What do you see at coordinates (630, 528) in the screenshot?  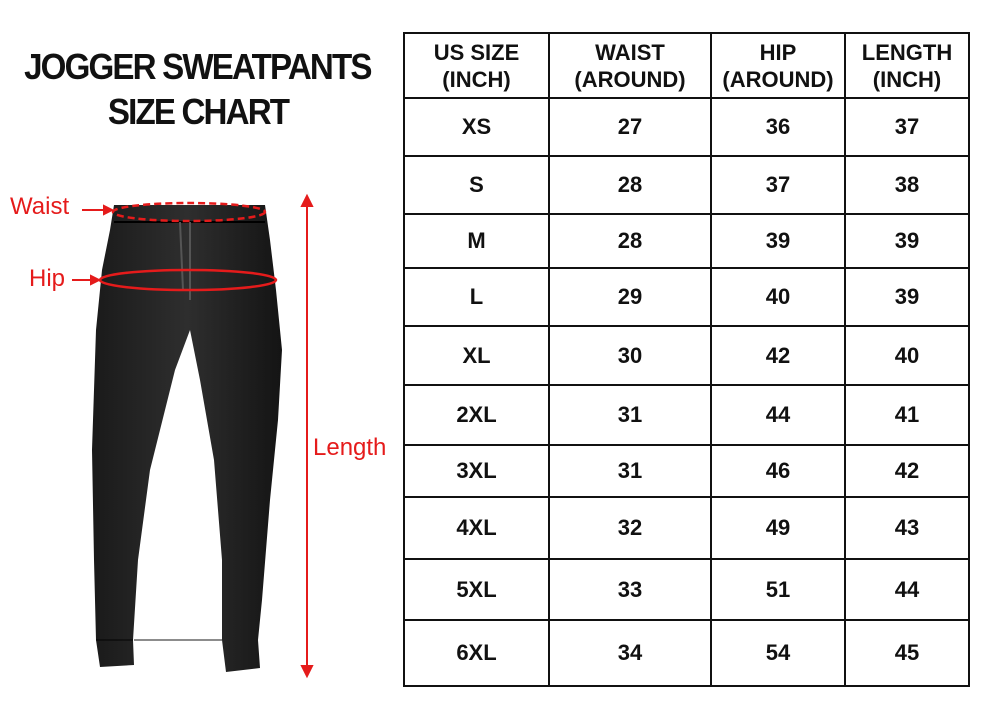 I see `cell-waist: 32` at bounding box center [630, 528].